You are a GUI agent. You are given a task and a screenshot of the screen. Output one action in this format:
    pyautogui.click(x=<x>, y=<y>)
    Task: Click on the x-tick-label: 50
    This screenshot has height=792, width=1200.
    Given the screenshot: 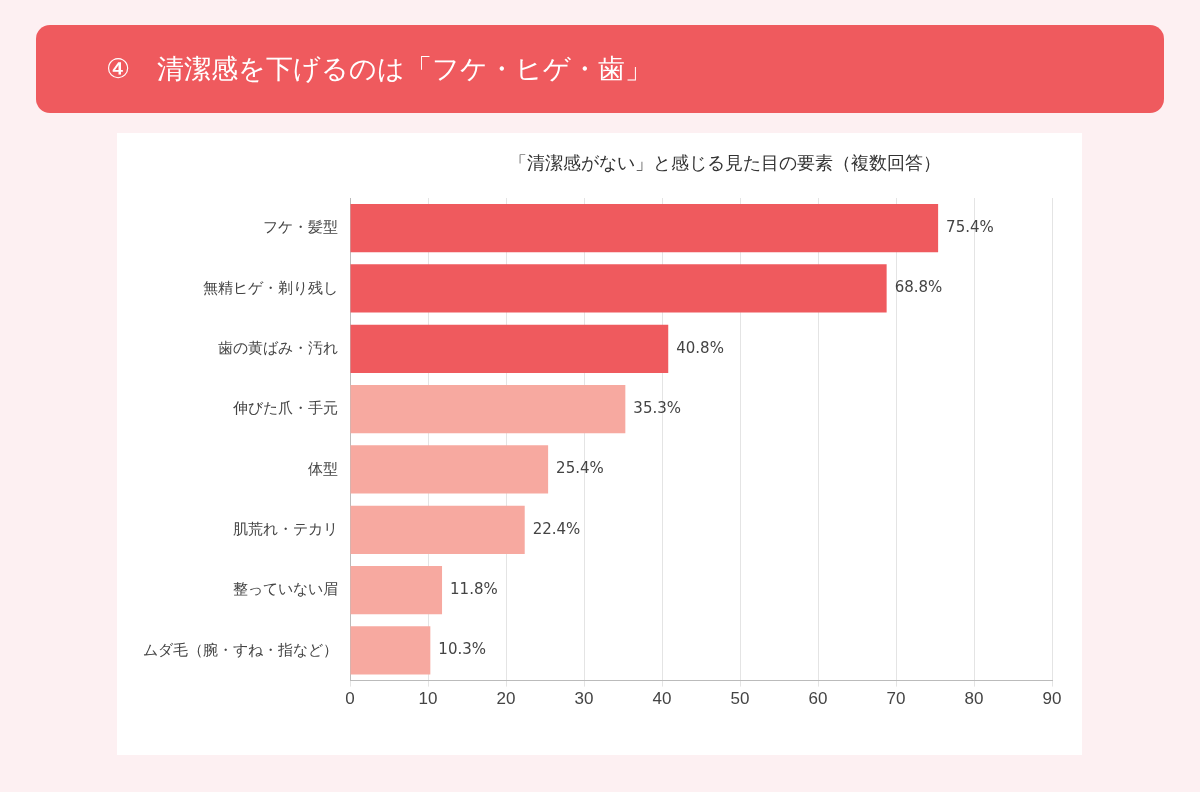 What is the action you would take?
    pyautogui.click(x=740, y=699)
    